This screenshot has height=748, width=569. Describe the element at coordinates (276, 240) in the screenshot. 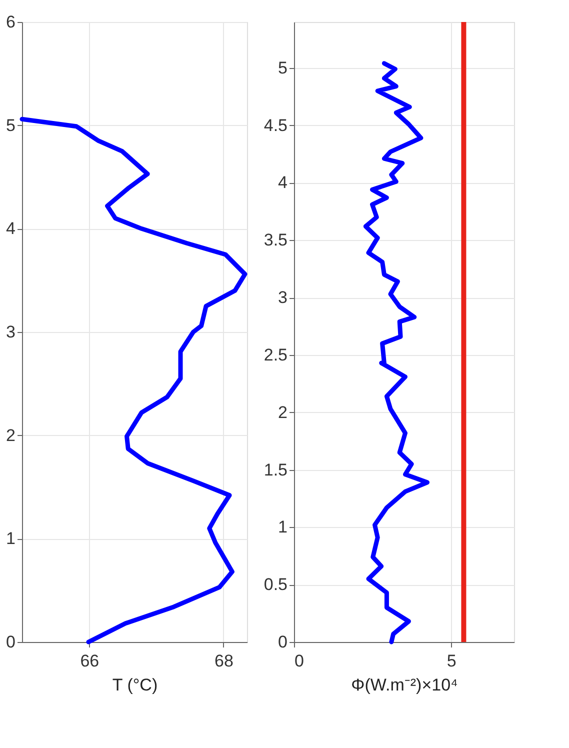

I see `y-tick-label: 3.5` at that location.